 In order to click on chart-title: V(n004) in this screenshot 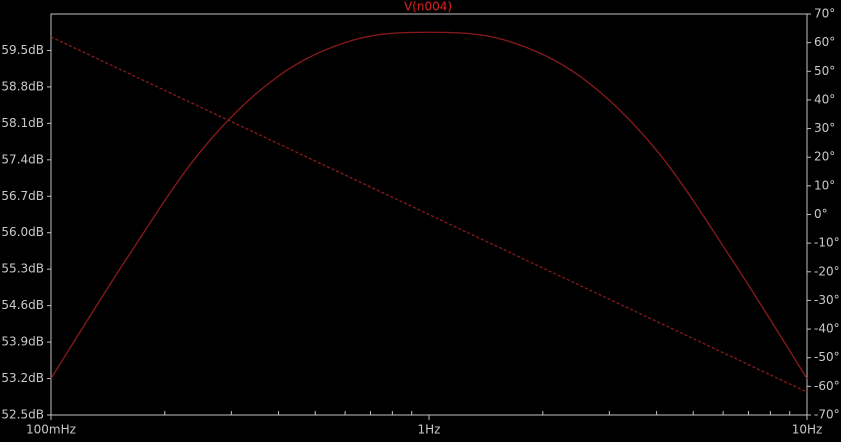, I will do `click(428, 7)`.